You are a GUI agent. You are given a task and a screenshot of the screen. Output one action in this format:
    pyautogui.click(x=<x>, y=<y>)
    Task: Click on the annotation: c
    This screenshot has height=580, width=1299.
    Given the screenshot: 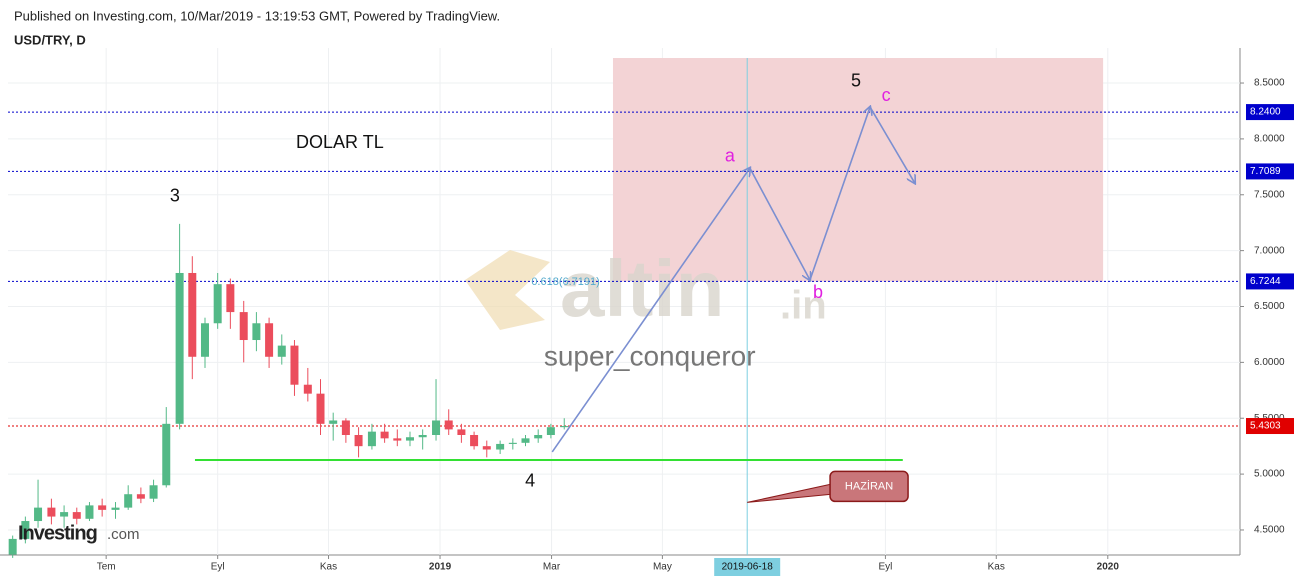 What is the action you would take?
    pyautogui.click(x=886, y=95)
    